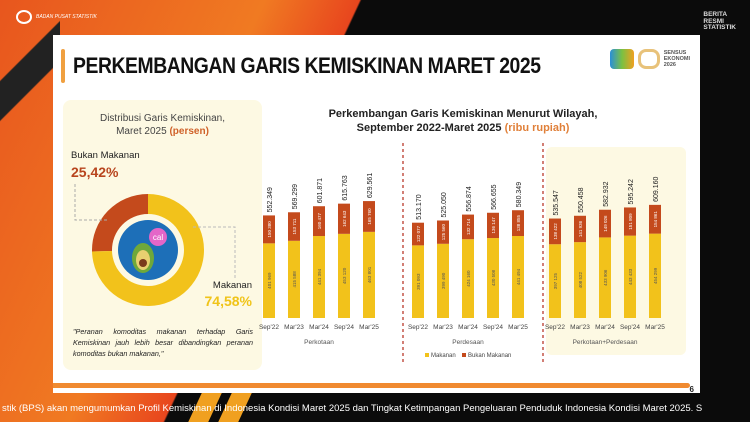  Describe the element at coordinates (269, 229) in the screenshot. I see `bukan-makanan-value-label: 150 380` at that location.